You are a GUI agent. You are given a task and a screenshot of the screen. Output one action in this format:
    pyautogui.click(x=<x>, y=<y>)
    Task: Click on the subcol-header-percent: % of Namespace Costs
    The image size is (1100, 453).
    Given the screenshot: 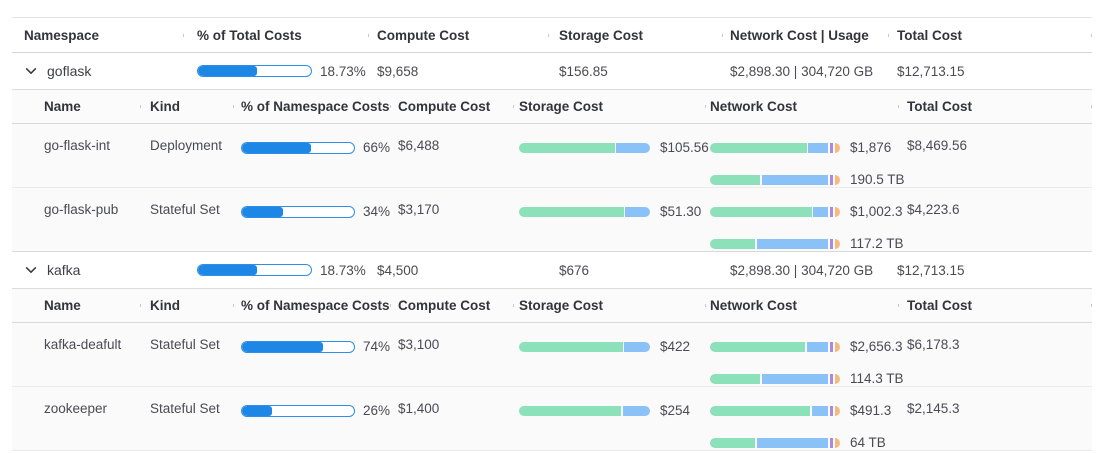 What is the action you would take?
    pyautogui.click(x=311, y=106)
    